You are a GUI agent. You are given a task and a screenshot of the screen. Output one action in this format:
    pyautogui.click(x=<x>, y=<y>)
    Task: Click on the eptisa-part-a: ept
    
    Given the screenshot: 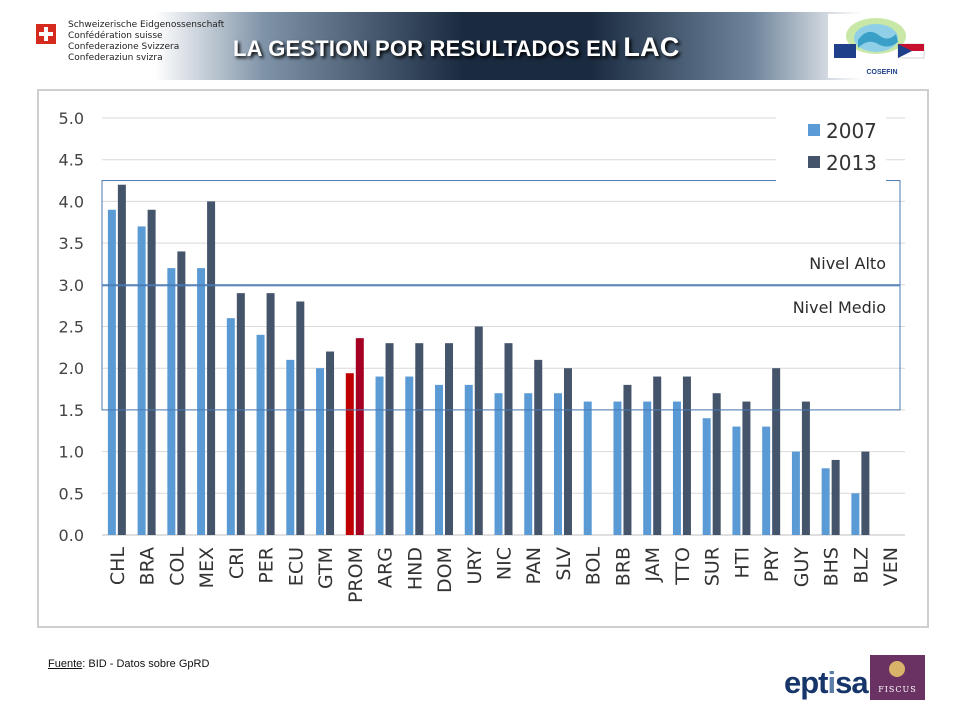 What is the action you would take?
    pyautogui.click(x=806, y=682)
    